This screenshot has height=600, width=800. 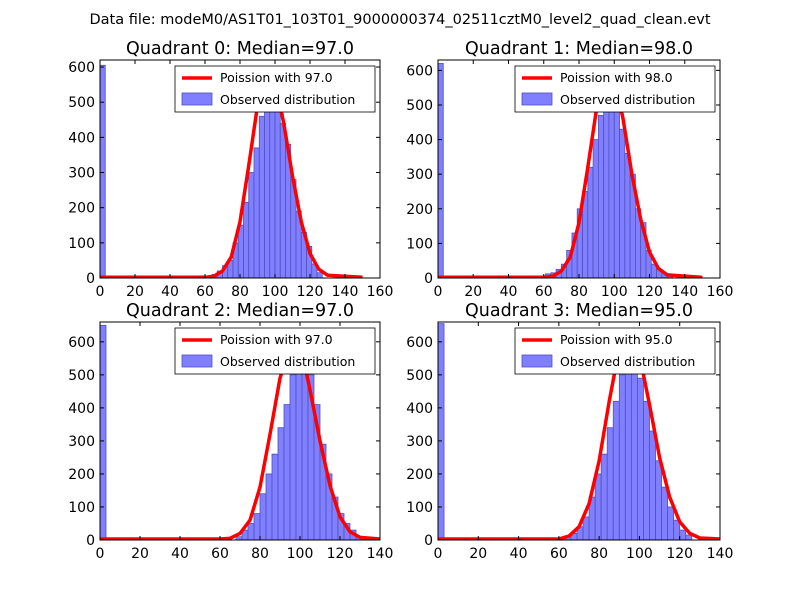 What do you see at coordinates (275, 89) in the screenshot?
I see `legend: Poission with 97.0 Observed distribution` at bounding box center [275, 89].